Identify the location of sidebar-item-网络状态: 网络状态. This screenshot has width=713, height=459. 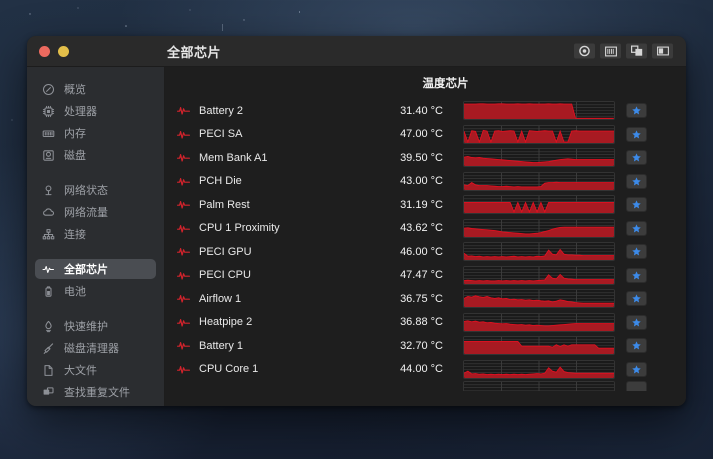
(95, 190).